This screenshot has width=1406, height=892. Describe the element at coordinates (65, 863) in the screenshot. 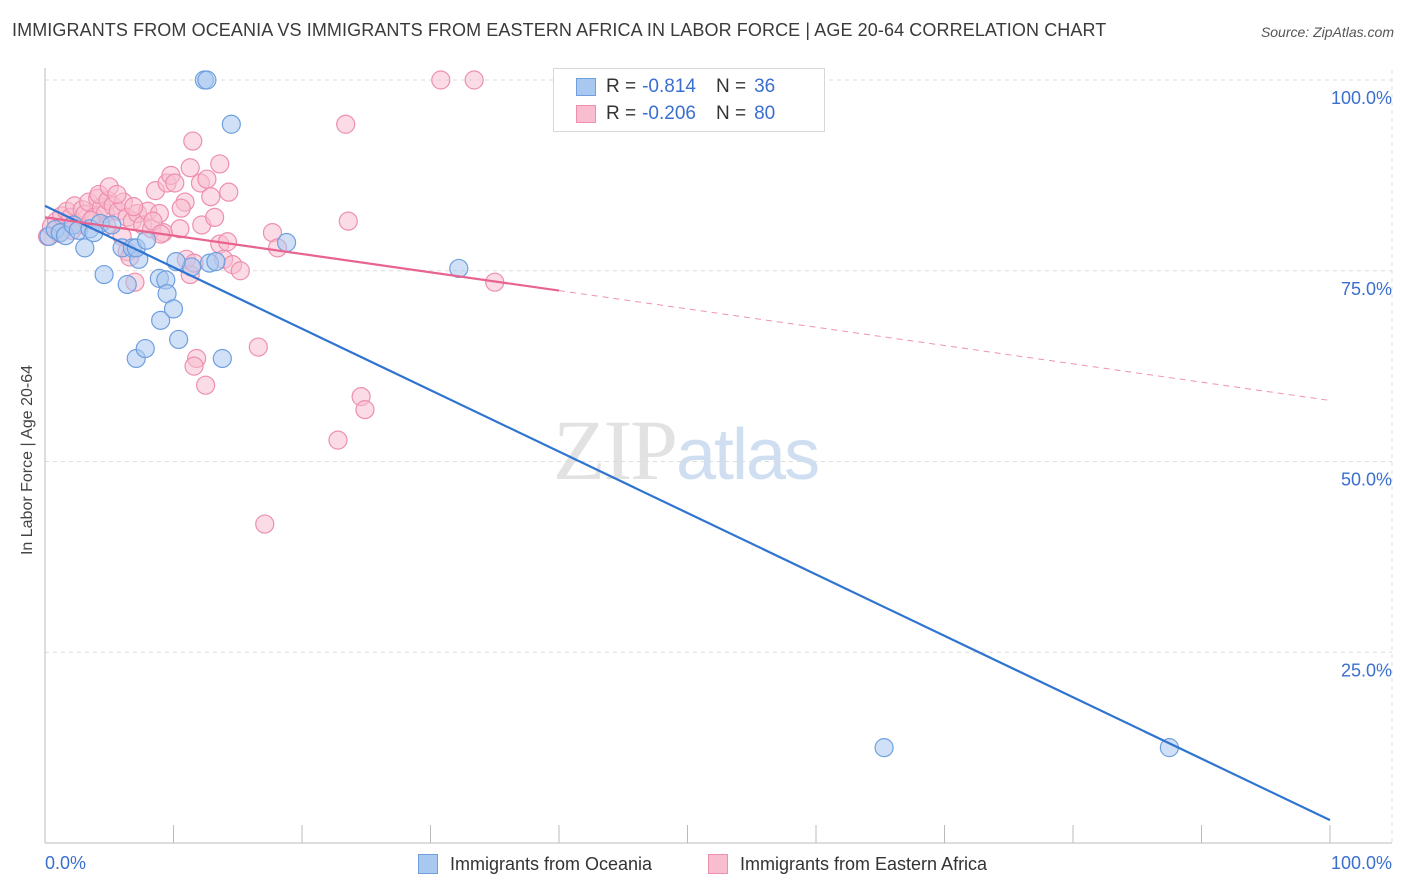

I see `x-tick-label-0: 0.0%` at that location.